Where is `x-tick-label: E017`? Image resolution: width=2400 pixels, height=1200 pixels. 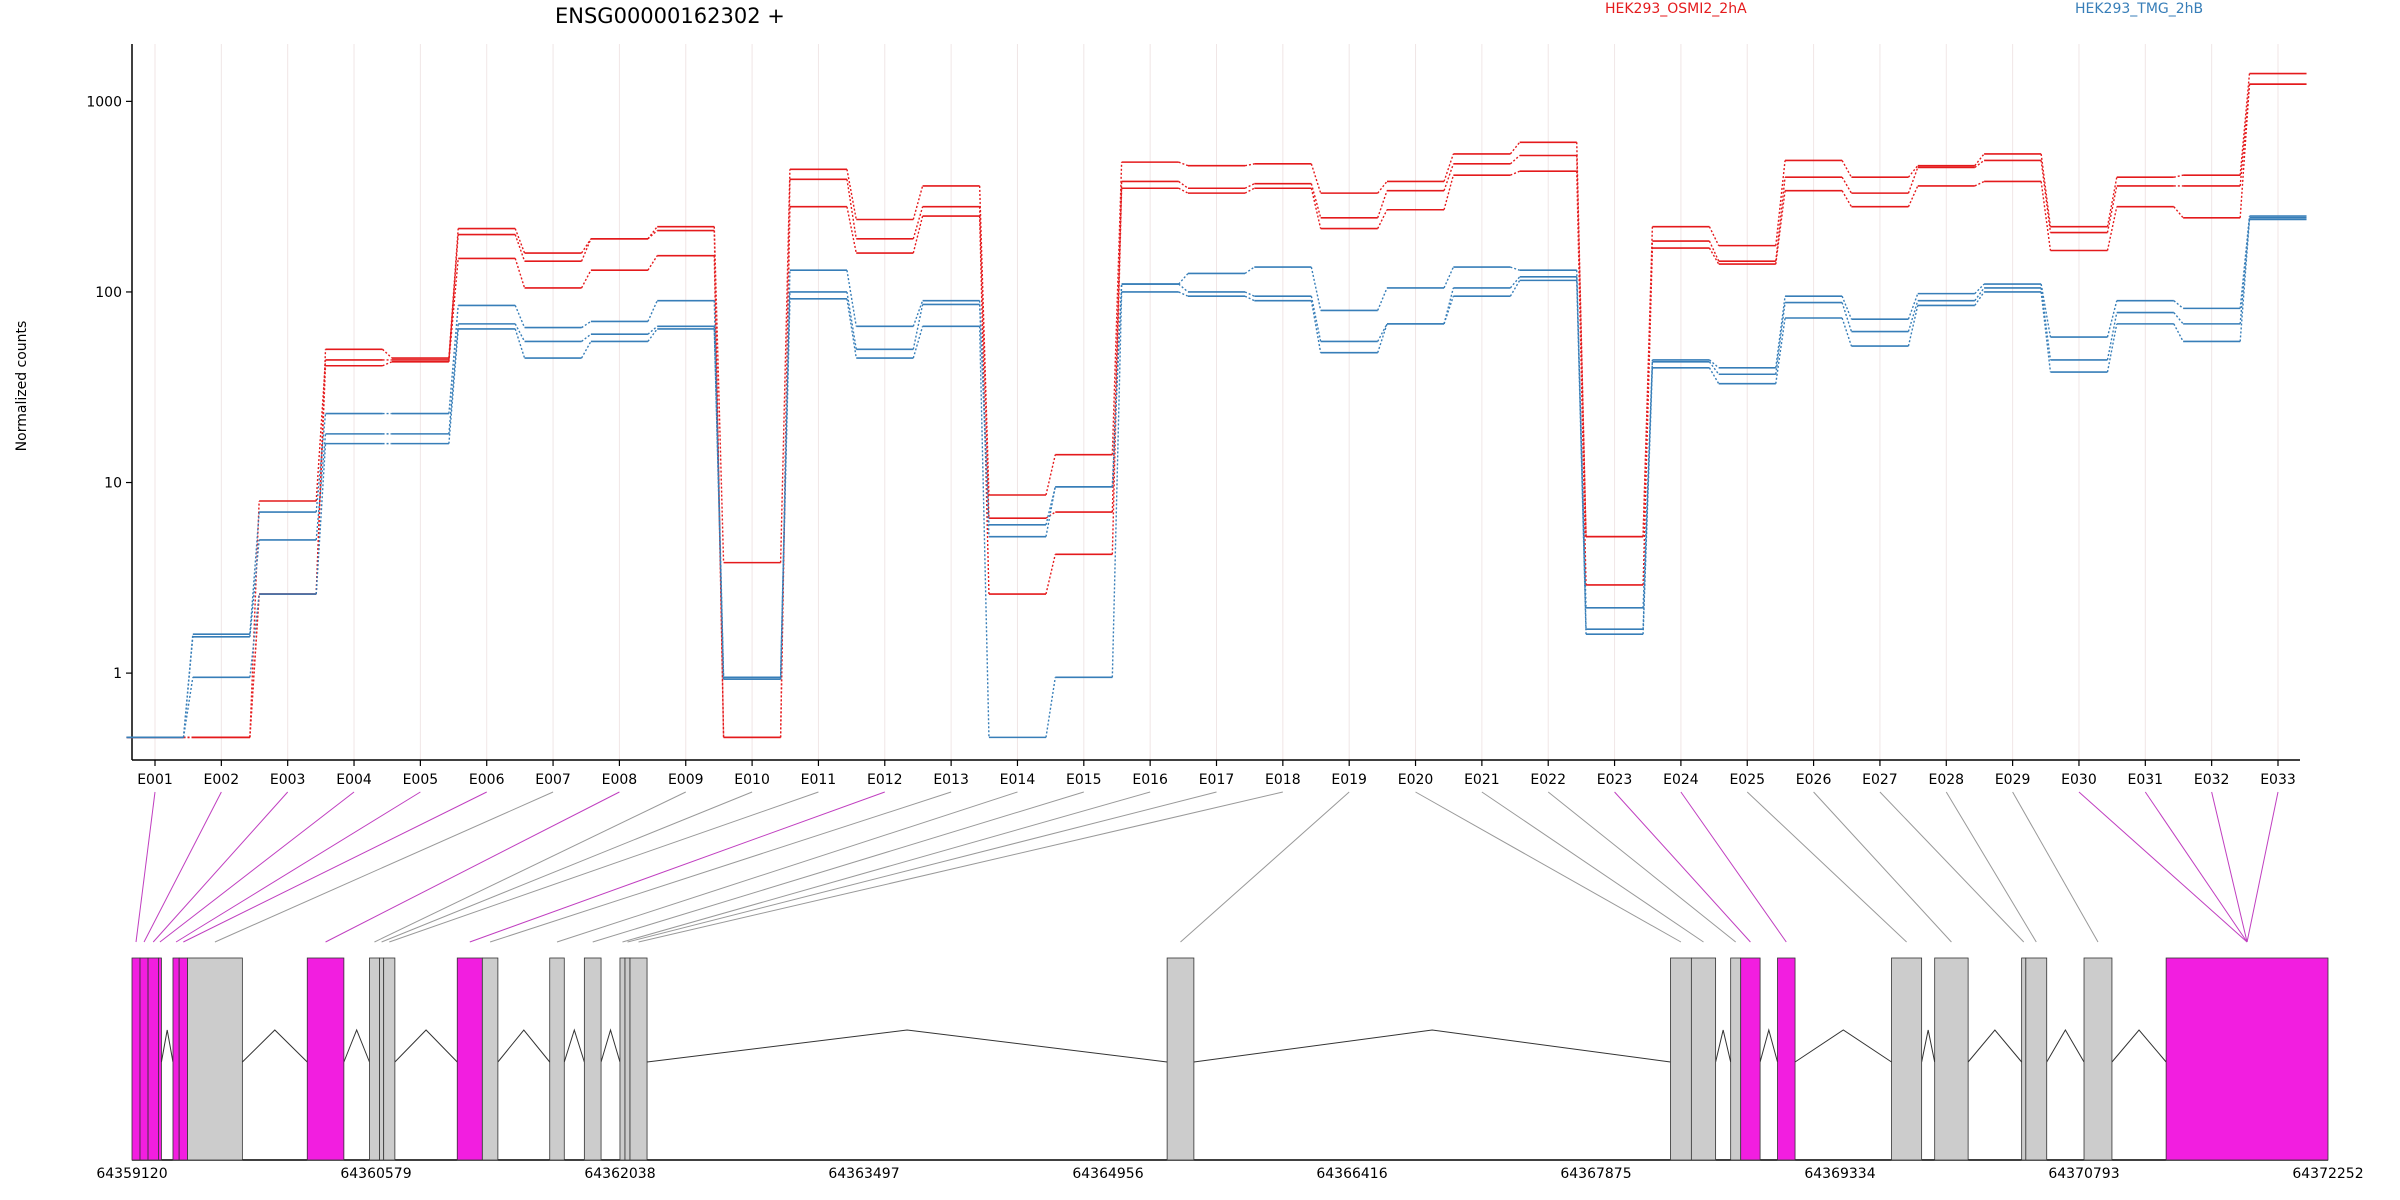 x-tick-label: E017 is located at coordinates (1217, 780).